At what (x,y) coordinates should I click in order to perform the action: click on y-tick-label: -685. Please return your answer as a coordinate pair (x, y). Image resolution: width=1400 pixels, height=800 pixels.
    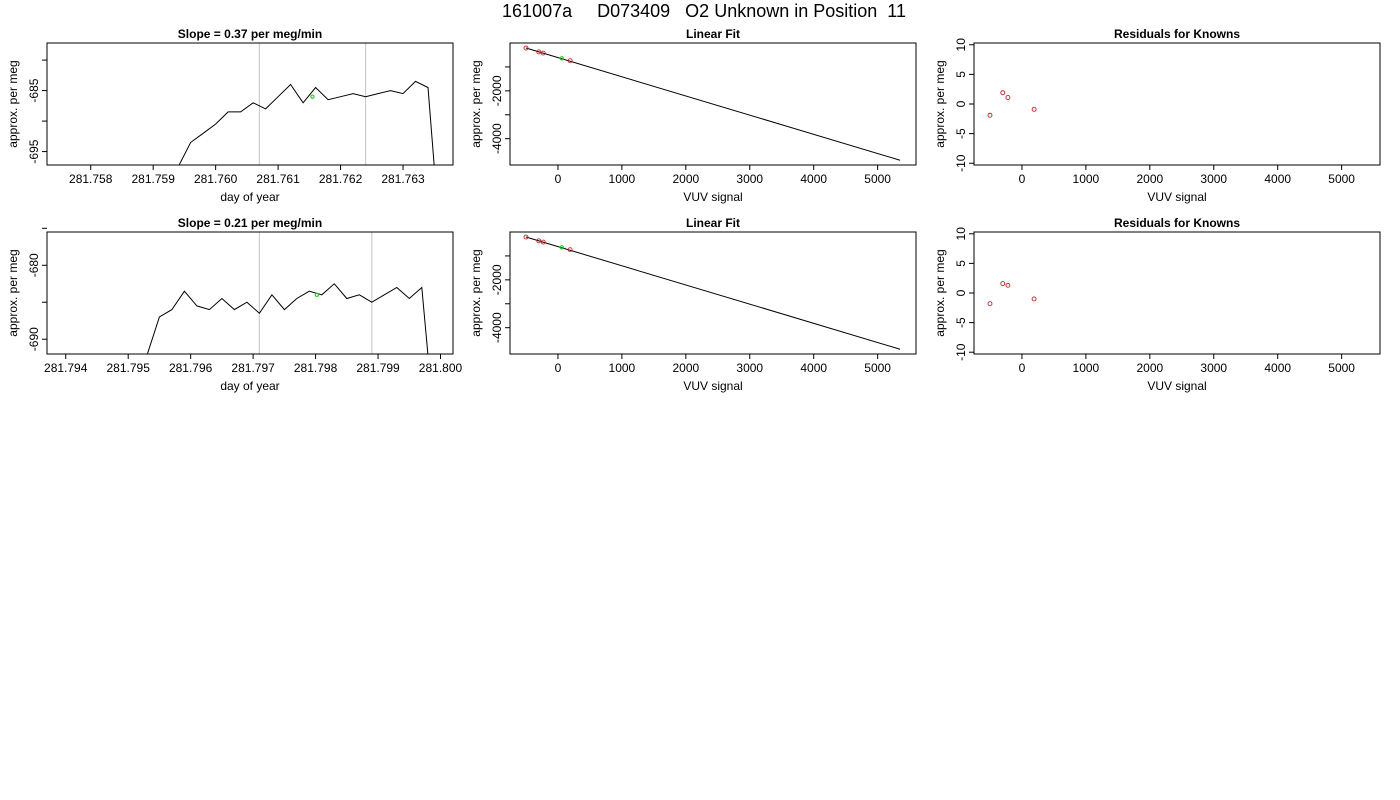
    Looking at the image, I should click on (34, 90).